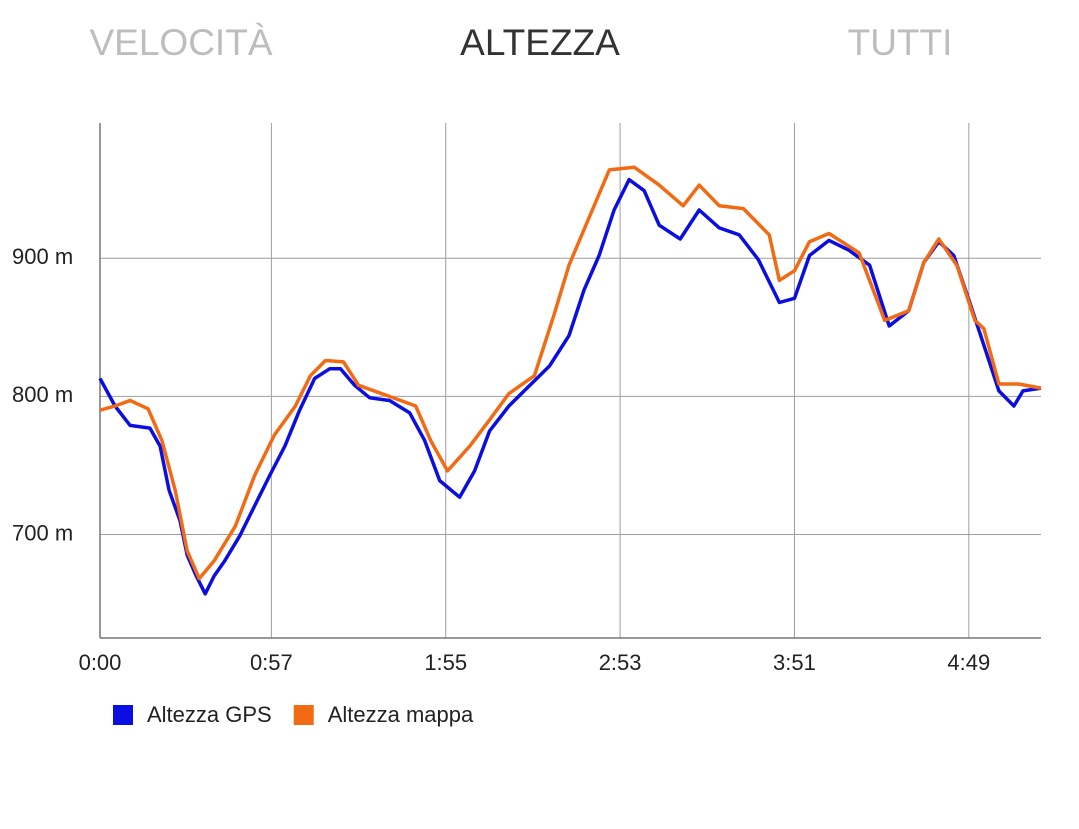 The height and width of the screenshot is (829, 1079). Describe the element at coordinates (620, 662) in the screenshot. I see `x-tick-label: 2:53` at that location.